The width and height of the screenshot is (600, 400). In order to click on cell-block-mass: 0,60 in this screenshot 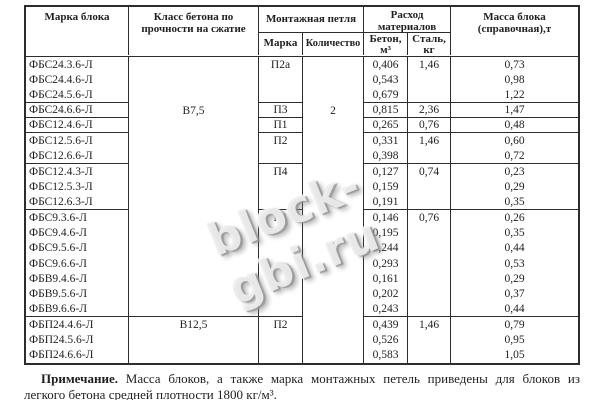, I will do `click(514, 141)`.